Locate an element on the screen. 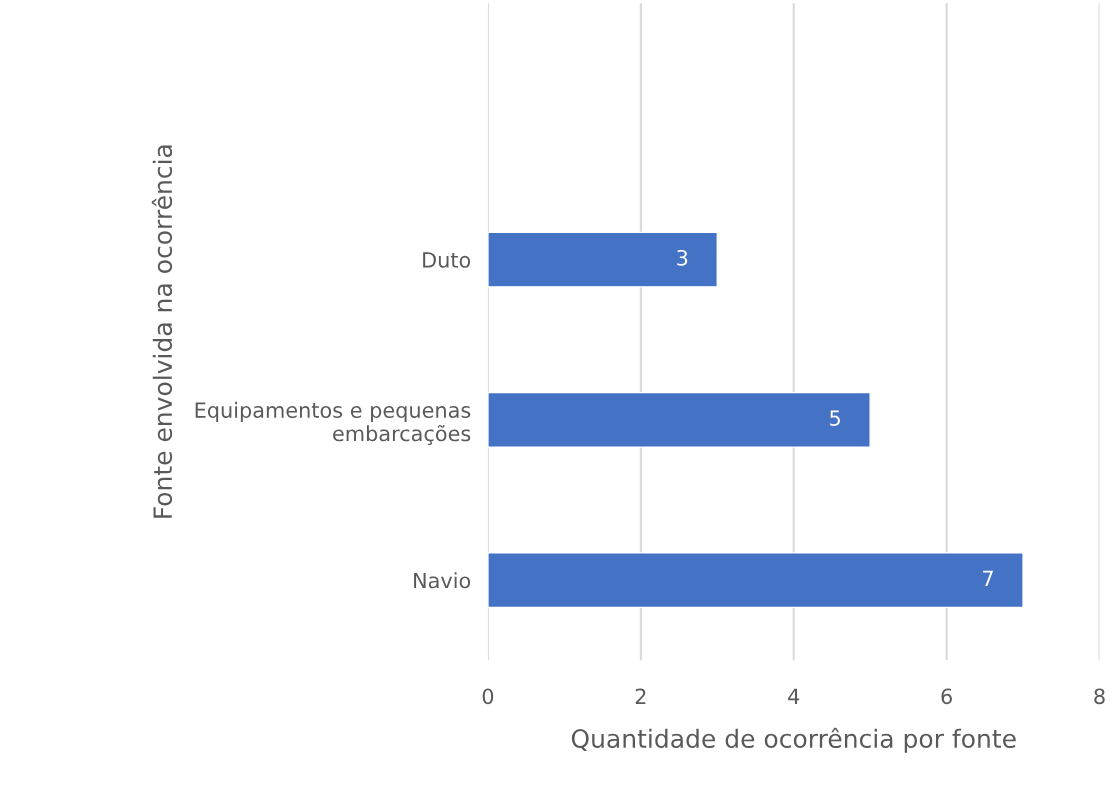 This screenshot has height=787, width=1114. data-label: 7 is located at coordinates (988, 578).